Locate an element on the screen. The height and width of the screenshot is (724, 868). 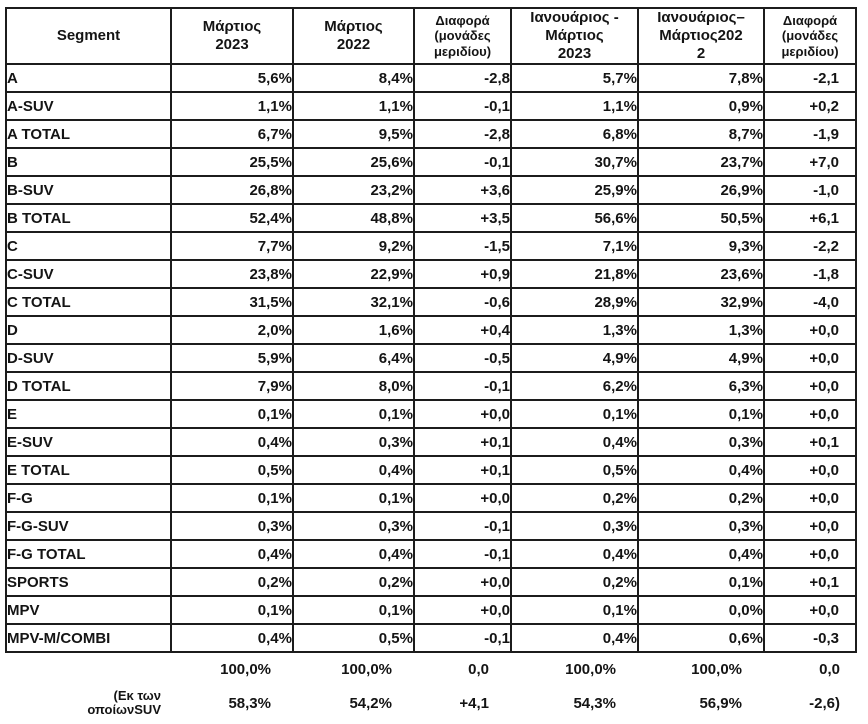
table-row: D-SUV 5,9% 6,4% -0,5 4,9% 4,9% +0,0 is located at coordinates (431, 358).